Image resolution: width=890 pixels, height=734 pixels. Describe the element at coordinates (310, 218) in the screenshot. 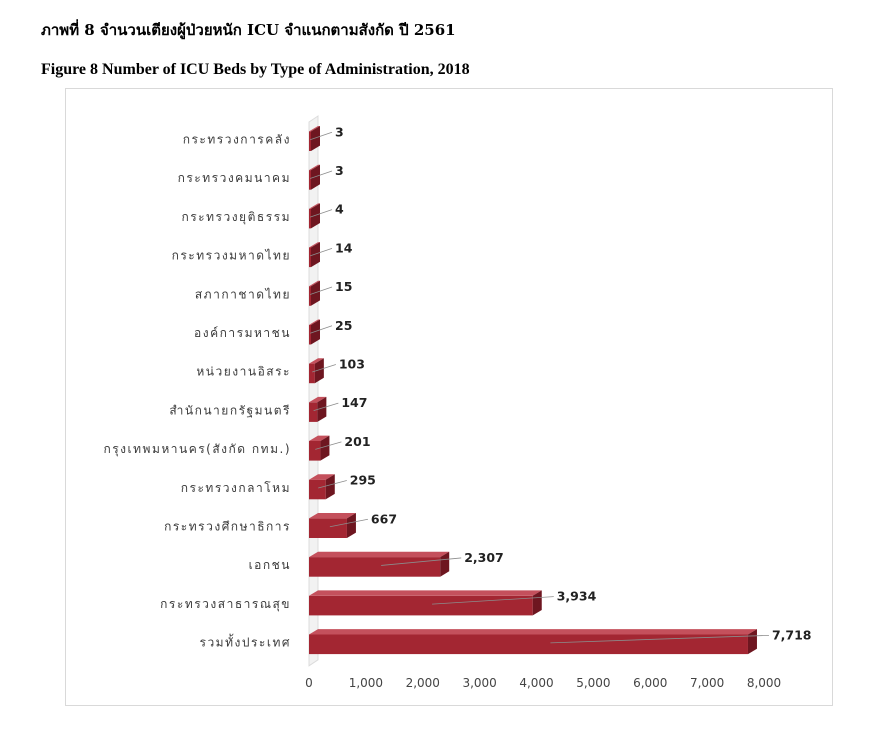

I see `bar-3-front` at that location.